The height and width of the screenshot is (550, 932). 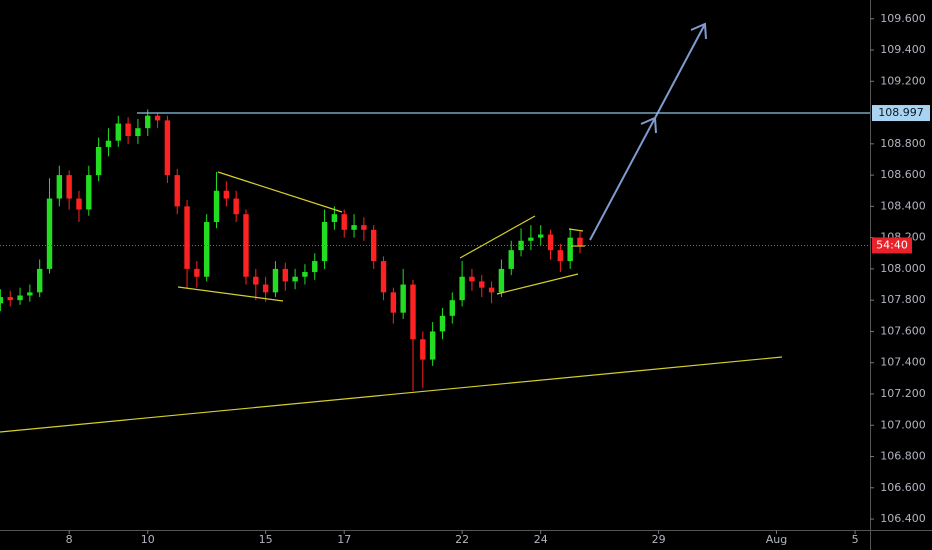 I want to click on y-tick-label: 107.600, so click(x=903, y=330).